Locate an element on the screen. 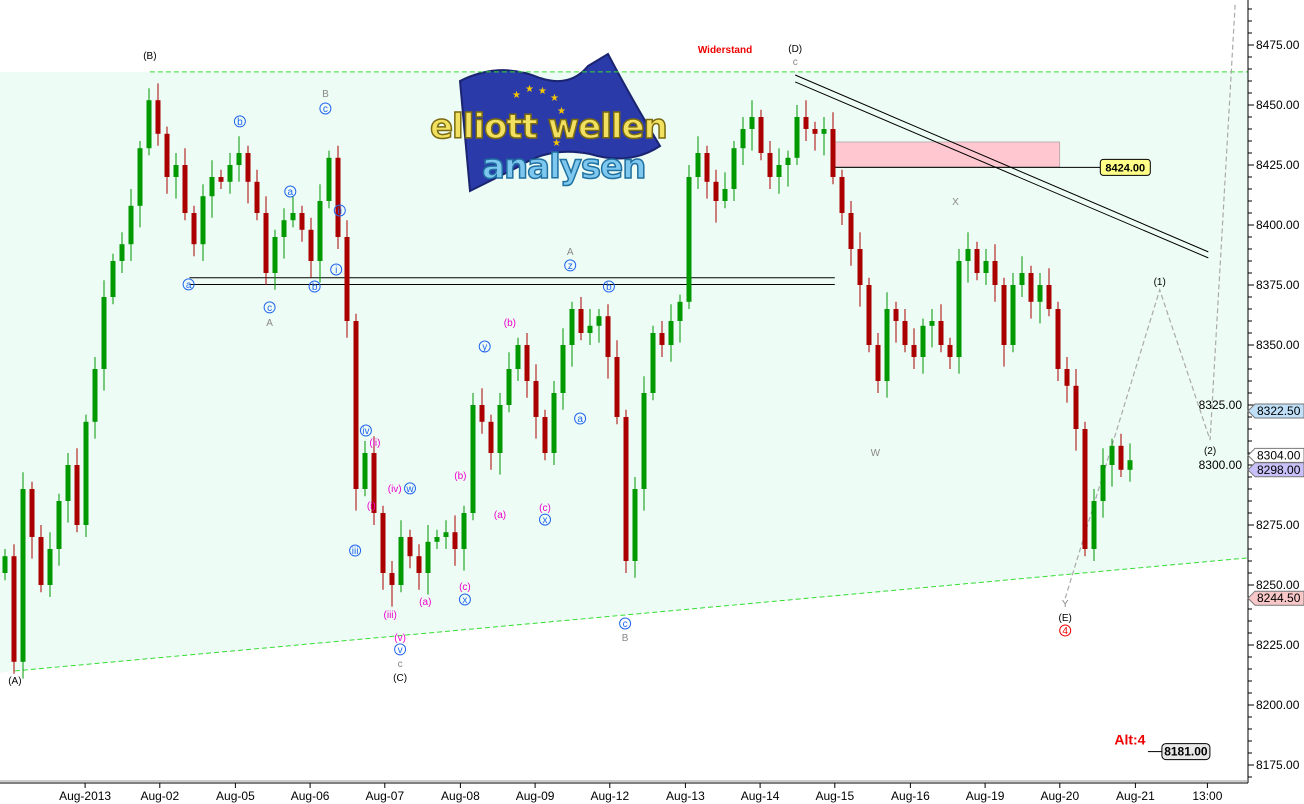  wave-label: w is located at coordinates (409, 489).